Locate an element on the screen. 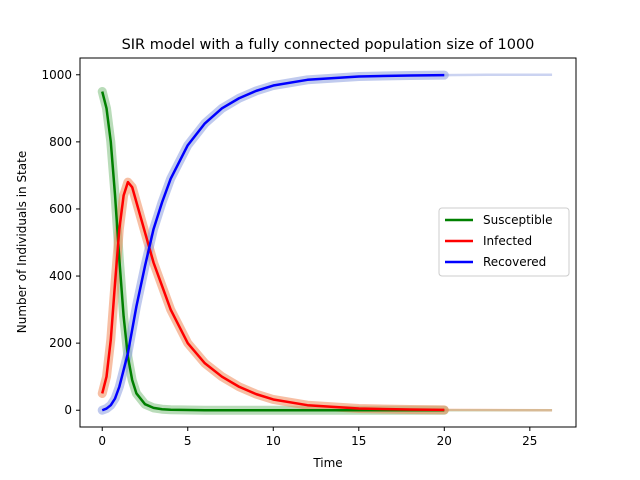 The width and height of the screenshot is (640, 480). y-tick-label: 800 is located at coordinates (60, 142).